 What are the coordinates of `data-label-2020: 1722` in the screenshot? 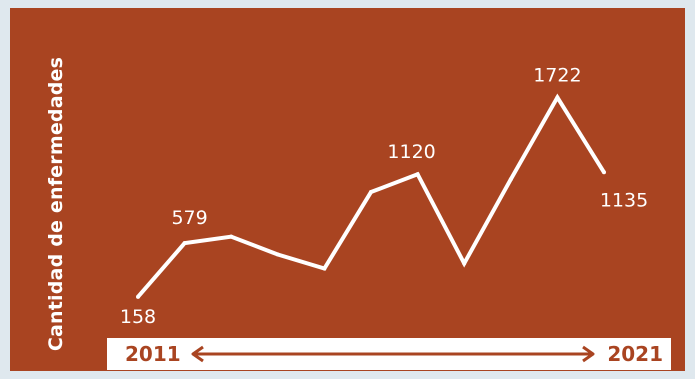 It's located at (557, 75).